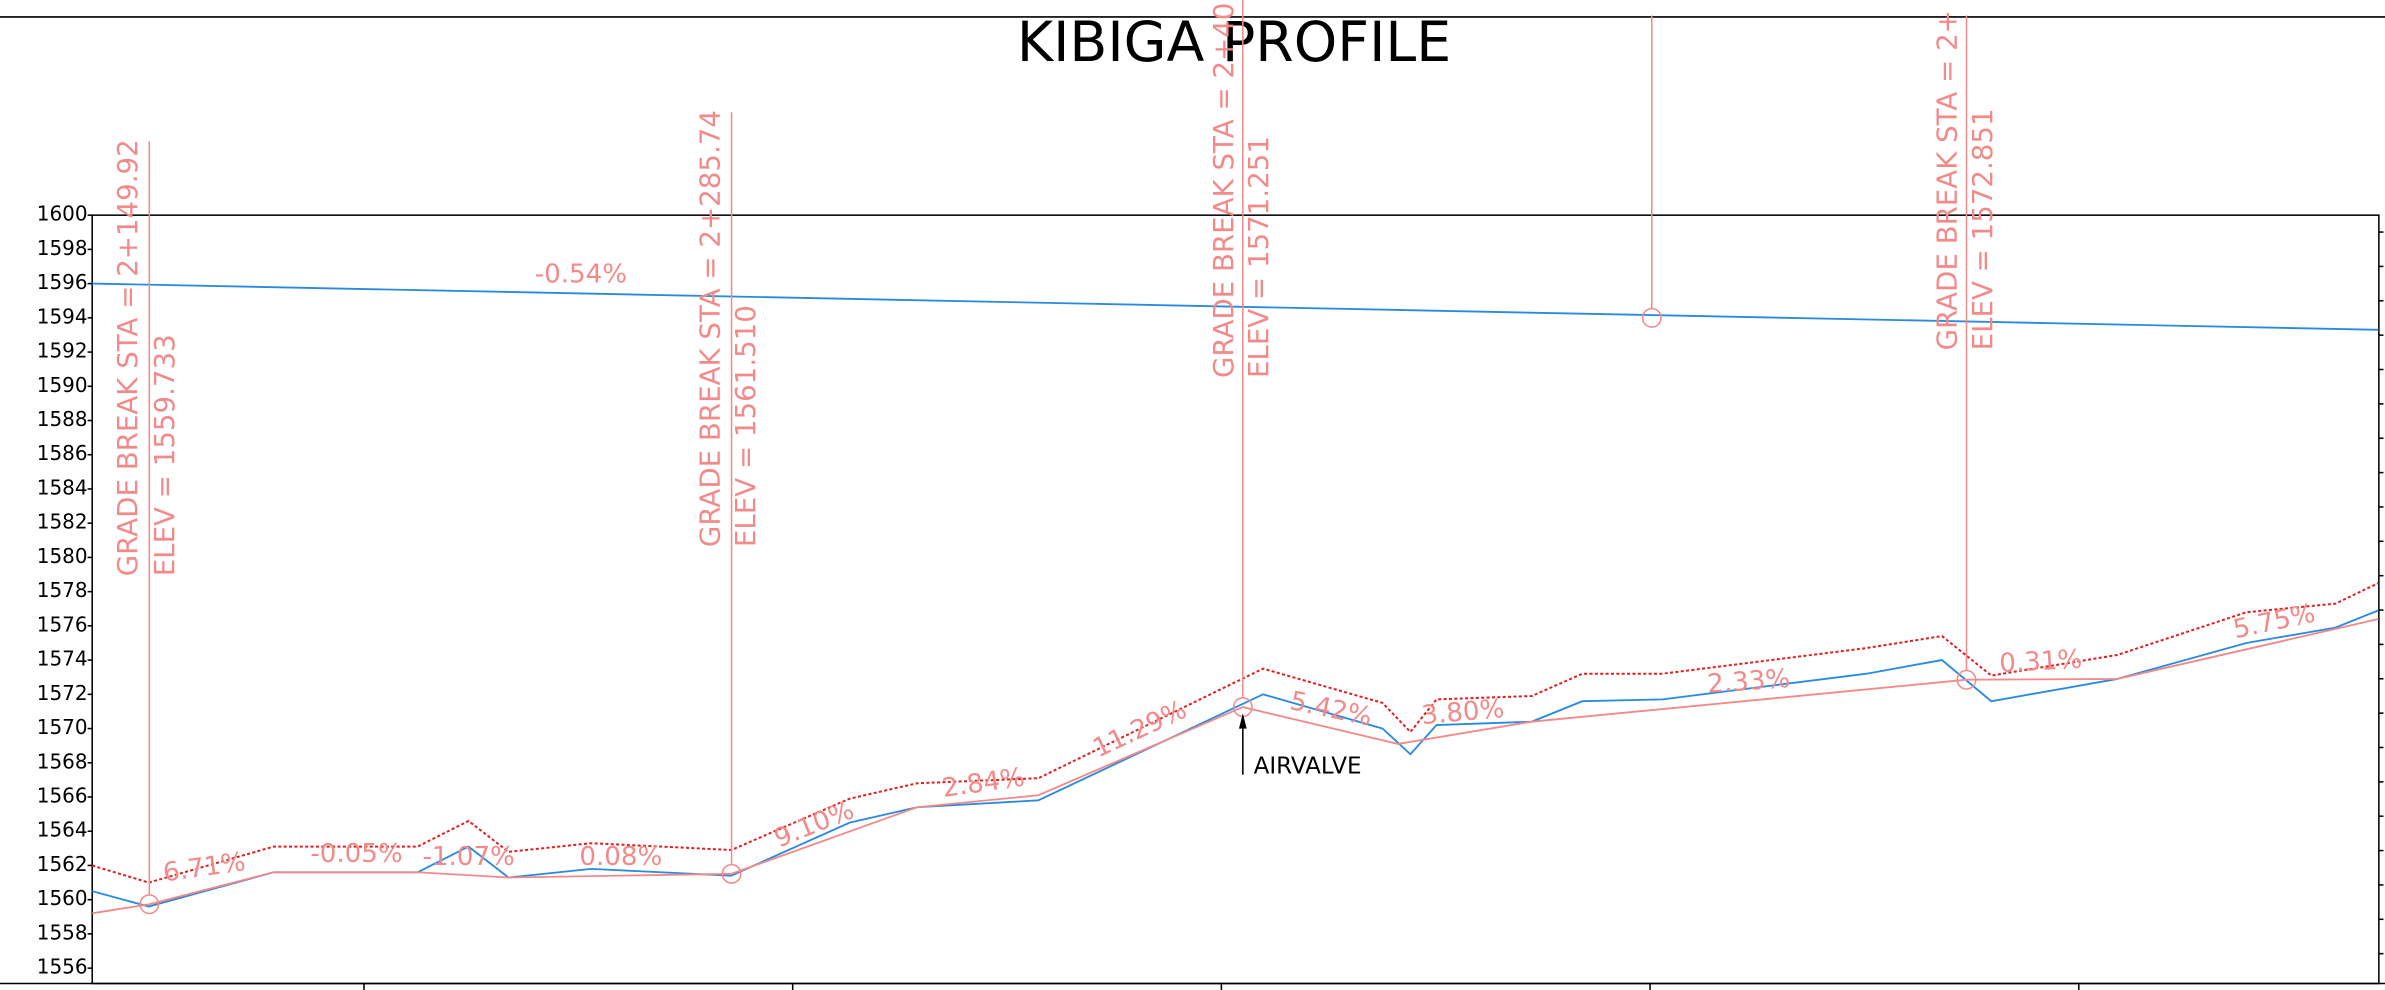 The image size is (2385, 990). What do you see at coordinates (1308, 767) in the screenshot?
I see `airvalve-label: AIRVALVE` at bounding box center [1308, 767].